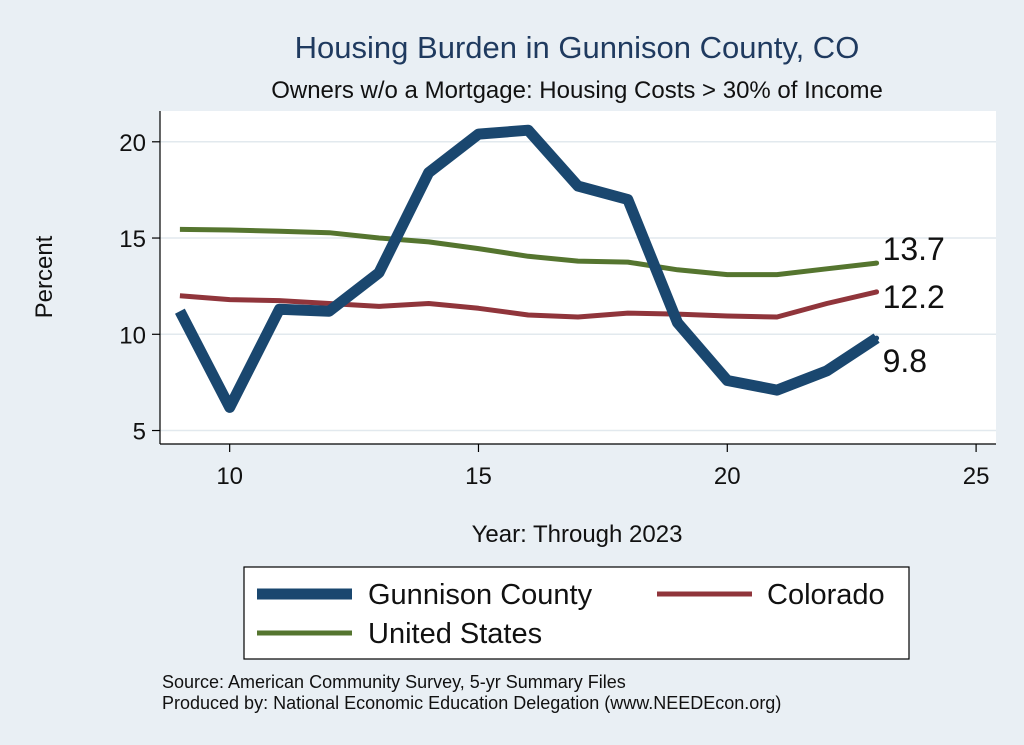  Describe the element at coordinates (139, 432) in the screenshot. I see `y-tick-label-5: 5` at that location.